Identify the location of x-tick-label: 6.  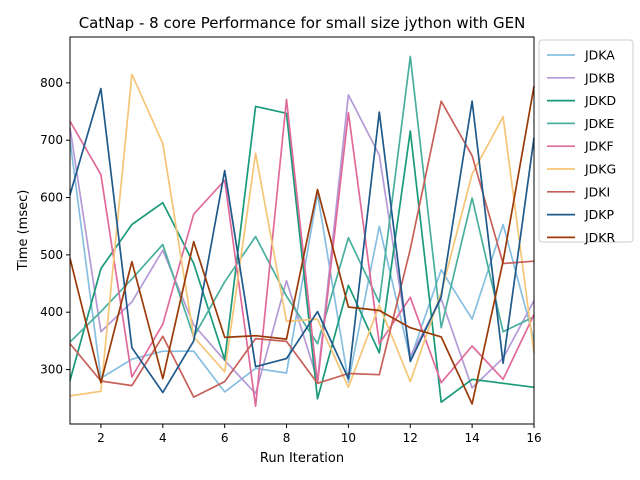
(225, 438).